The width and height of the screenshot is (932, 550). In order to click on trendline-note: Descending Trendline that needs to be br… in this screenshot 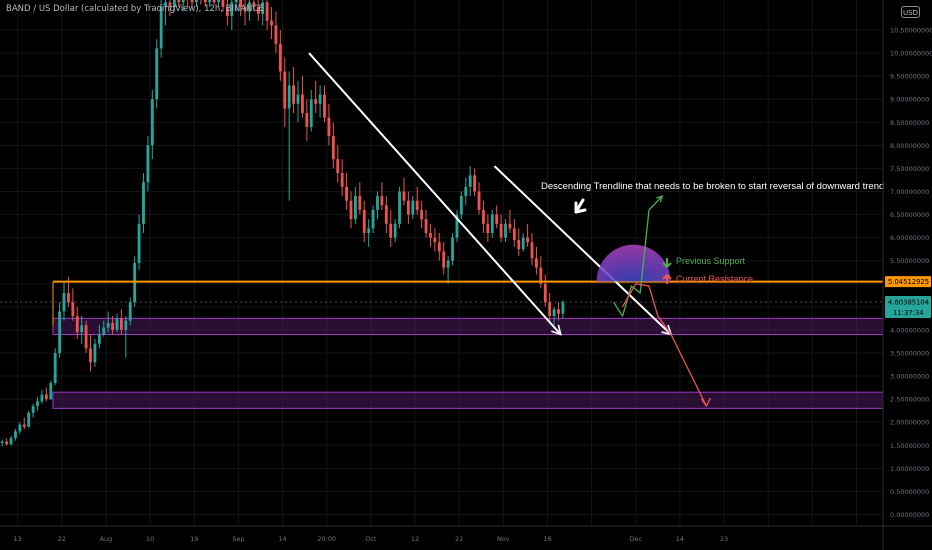, I will do `click(712, 186)`.